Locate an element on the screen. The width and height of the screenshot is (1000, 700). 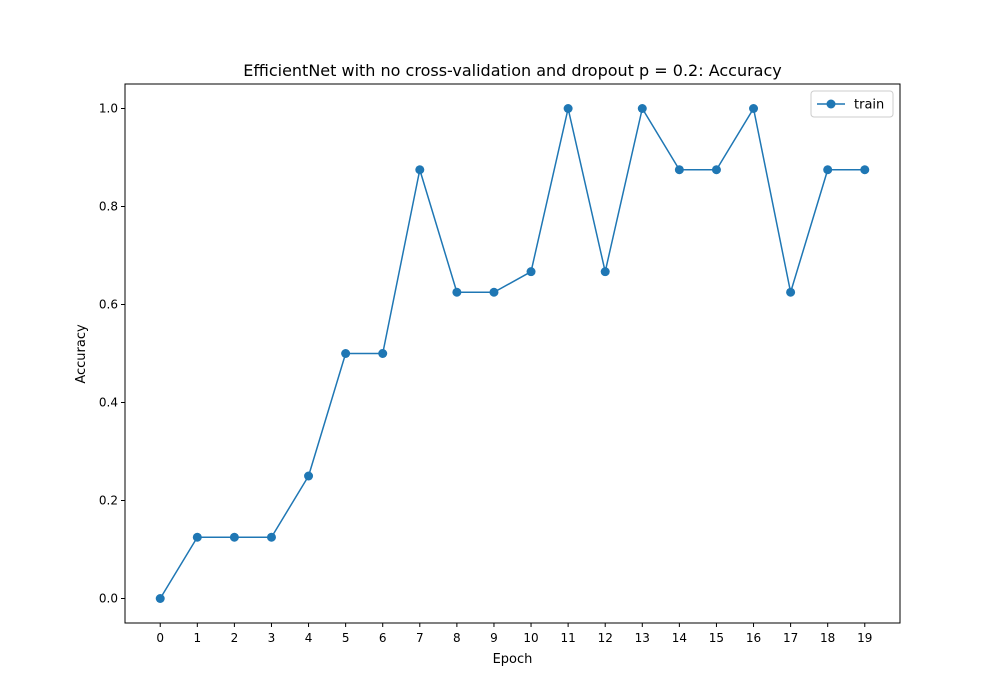
x-tick-label: 11 is located at coordinates (567, 638).